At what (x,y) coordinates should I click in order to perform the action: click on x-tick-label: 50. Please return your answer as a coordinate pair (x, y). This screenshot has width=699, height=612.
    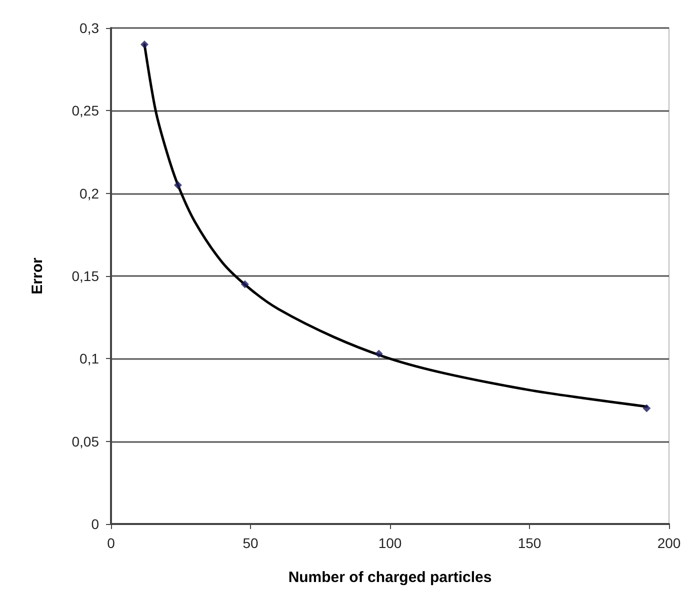
    Looking at the image, I should click on (250, 543).